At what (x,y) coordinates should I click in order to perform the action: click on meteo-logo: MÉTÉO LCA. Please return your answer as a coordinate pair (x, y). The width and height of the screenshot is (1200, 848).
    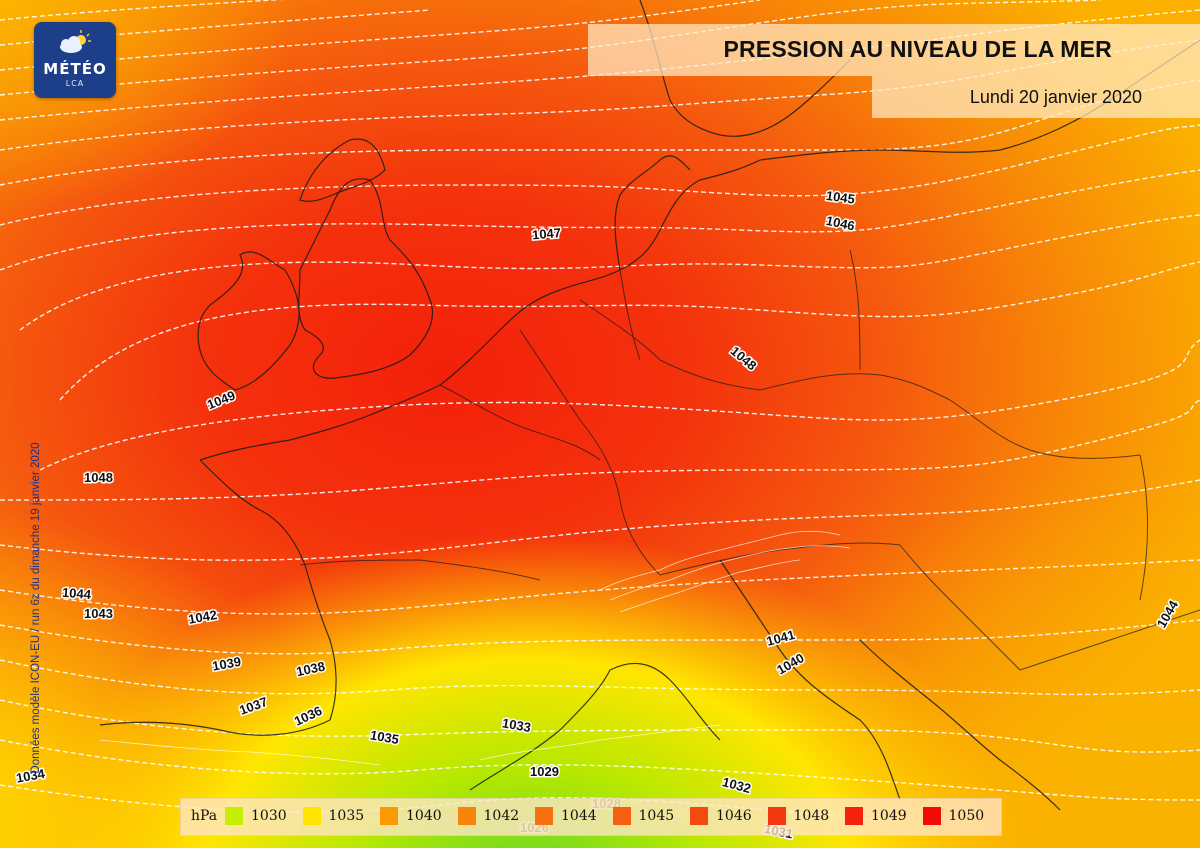
    Looking at the image, I should click on (75, 60).